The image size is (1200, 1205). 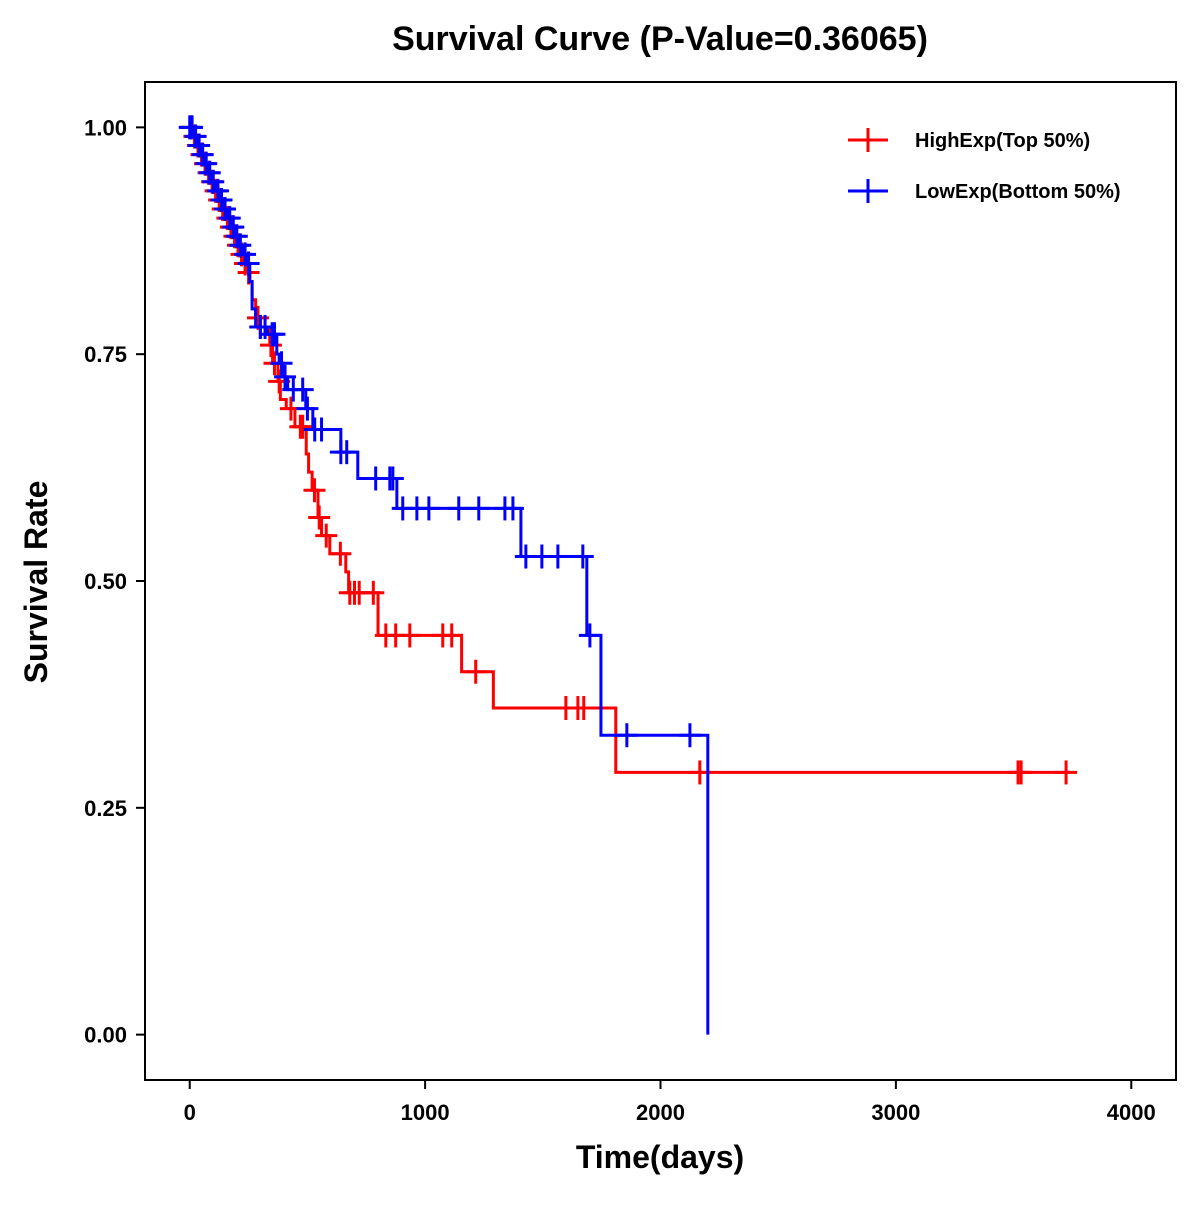 I want to click on x-tick-label: 2000, so click(x=660, y=1112).